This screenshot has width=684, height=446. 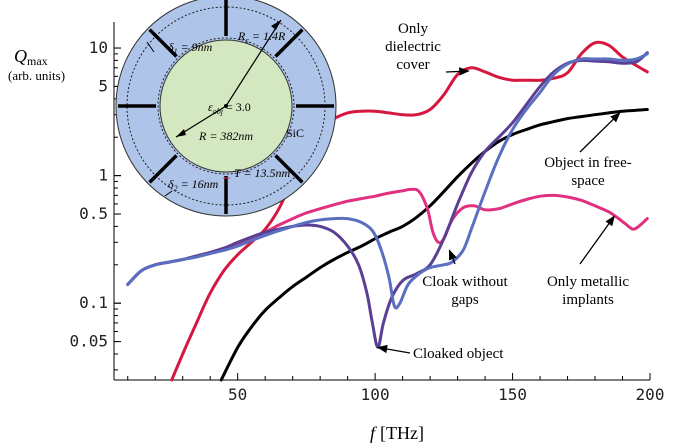 I want to click on material-label: SiC, so click(x=295, y=133).